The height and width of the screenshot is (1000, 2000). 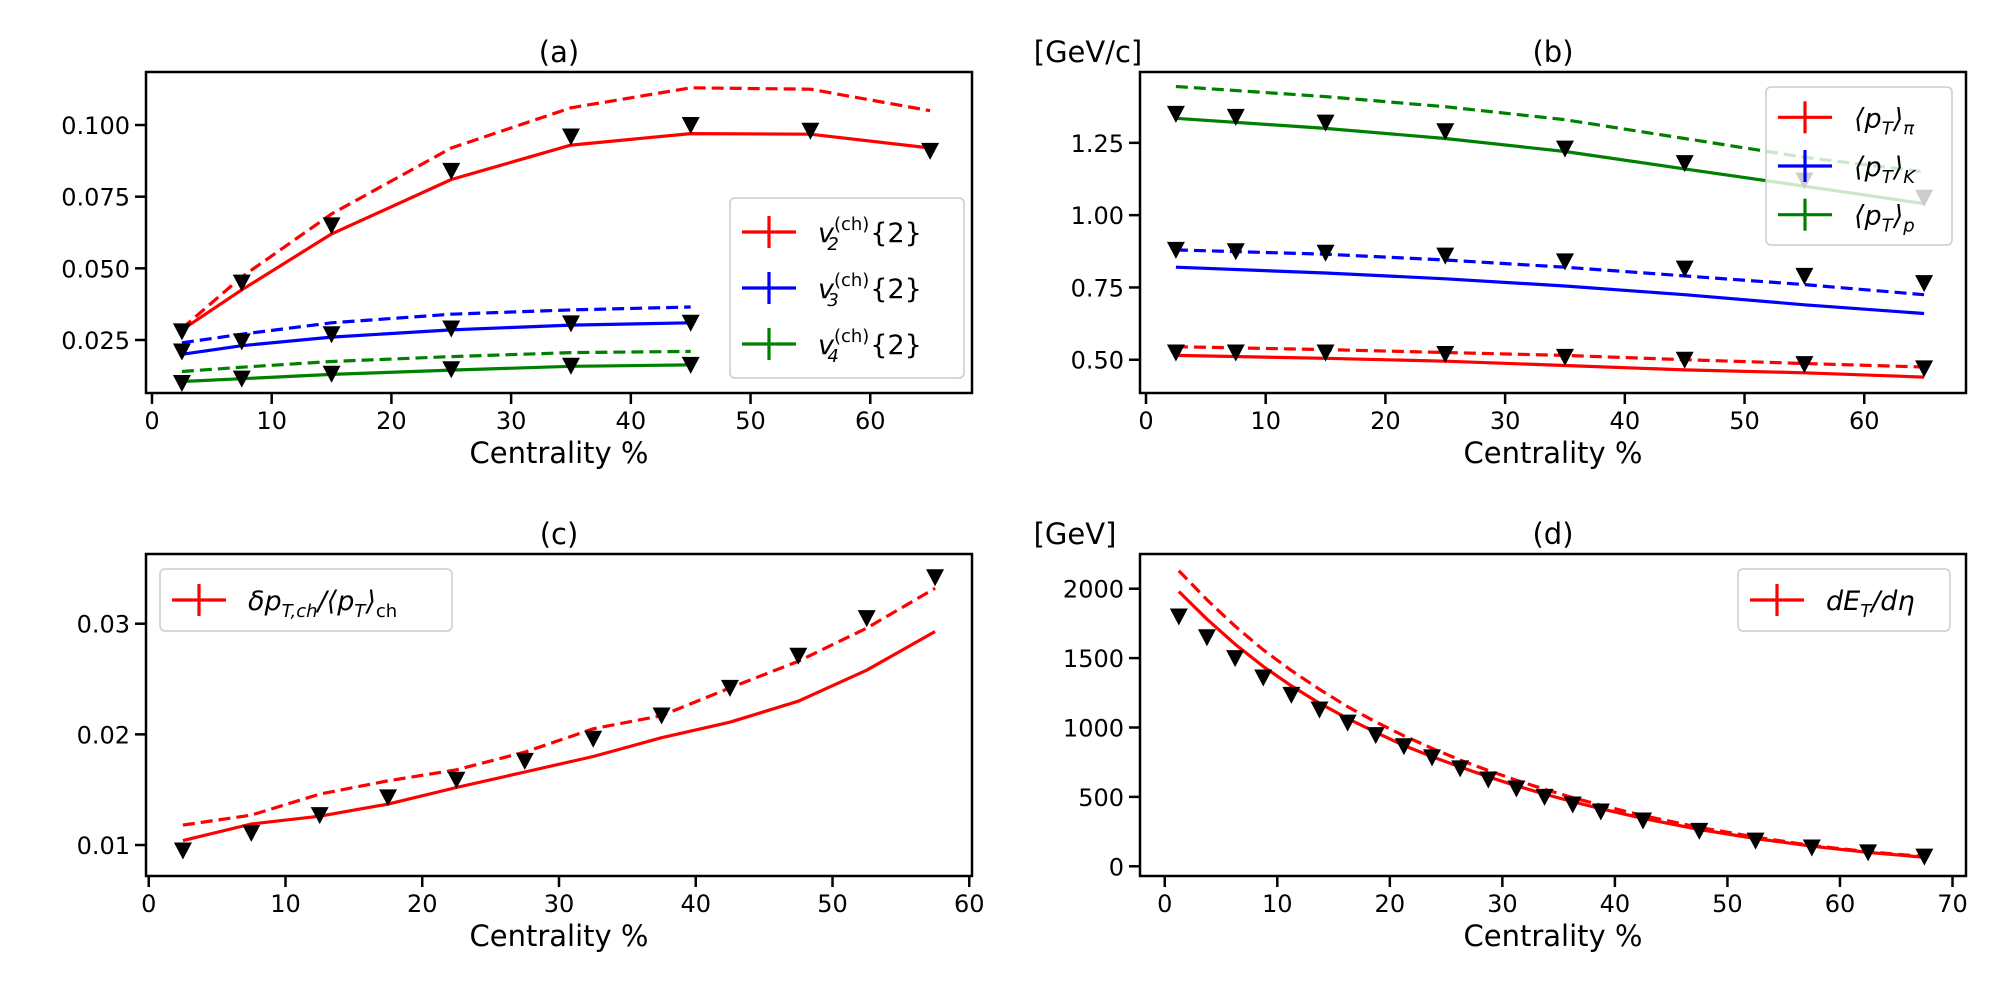 What do you see at coordinates (1097, 288) in the screenshot?
I see `y-tick-label: 0.75` at bounding box center [1097, 288].